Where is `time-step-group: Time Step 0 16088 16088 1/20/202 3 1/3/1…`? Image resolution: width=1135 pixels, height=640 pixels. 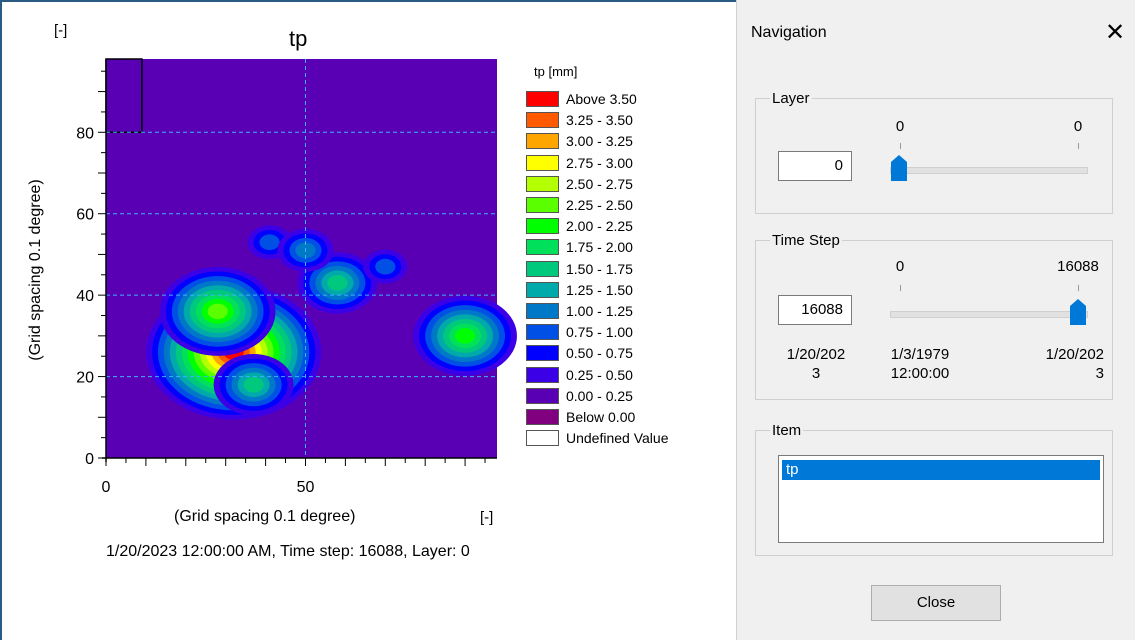 time-step-group: Time Step 0 16088 16088 1/20/202 3 1/3/1… is located at coordinates (934, 316).